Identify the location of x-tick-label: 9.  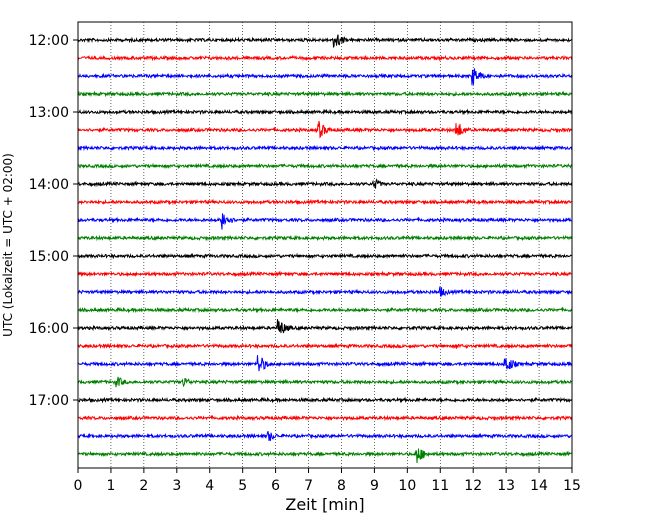
(374, 486).